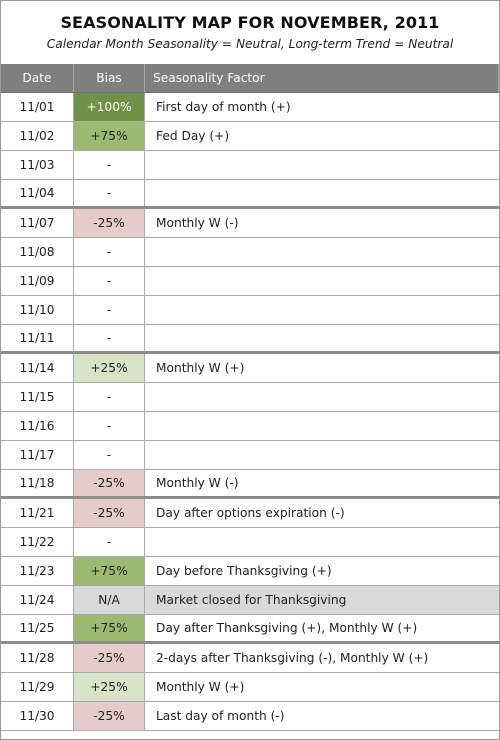 The image size is (500, 740). What do you see at coordinates (250, 136) in the screenshot?
I see `table-row: 11/02 +75% Fed Day (+)` at bounding box center [250, 136].